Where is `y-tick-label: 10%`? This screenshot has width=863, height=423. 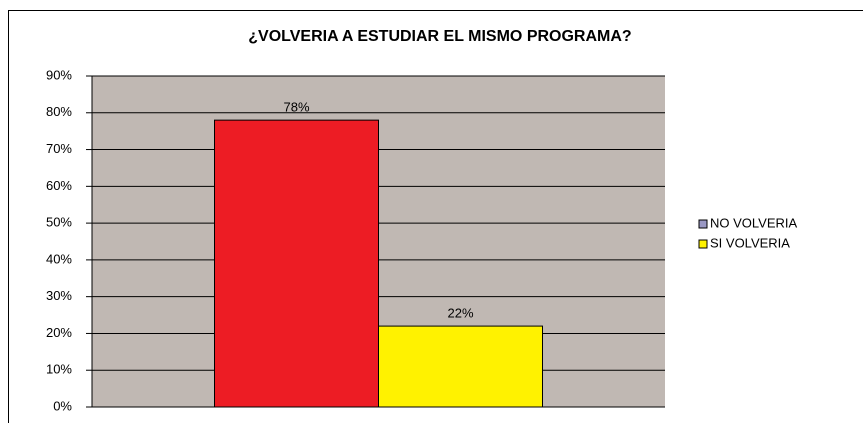 y-tick-label: 10% is located at coordinates (59, 369).